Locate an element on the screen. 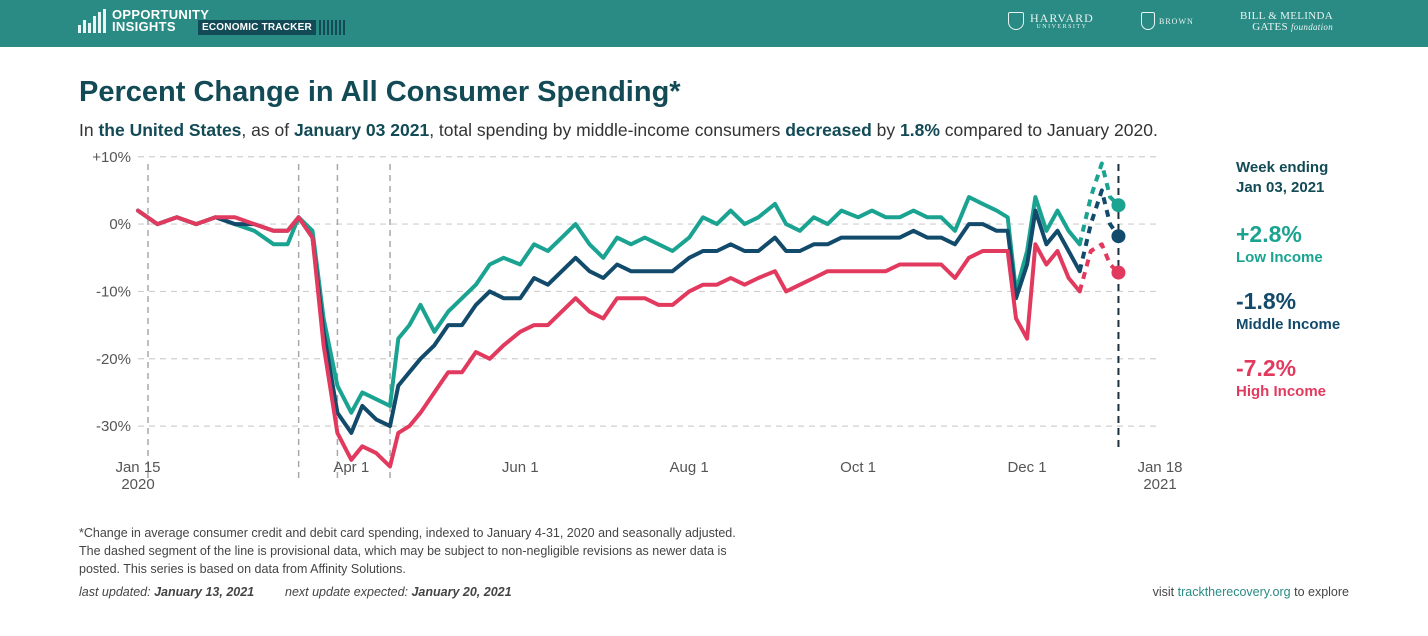 This screenshot has width=1428, height=636. harvard-shield-icon is located at coordinates (1016, 21).